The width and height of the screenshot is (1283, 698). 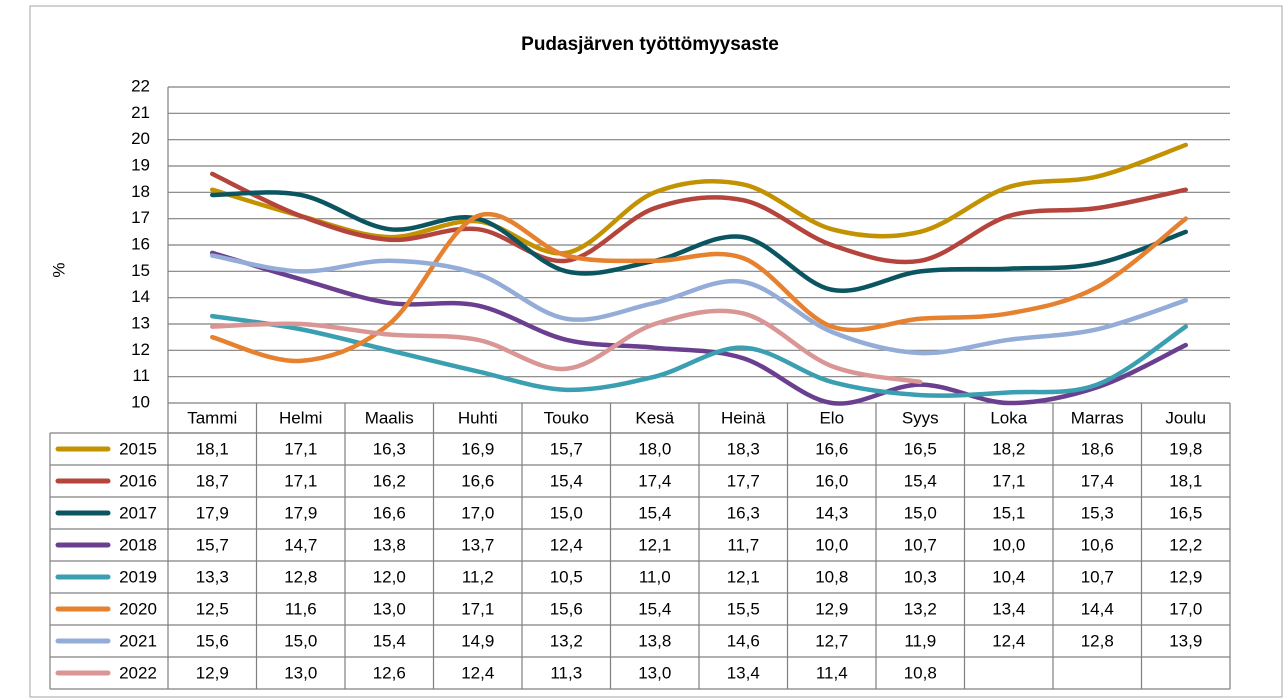 I want to click on table-value: 19,8, so click(x=1185, y=448).